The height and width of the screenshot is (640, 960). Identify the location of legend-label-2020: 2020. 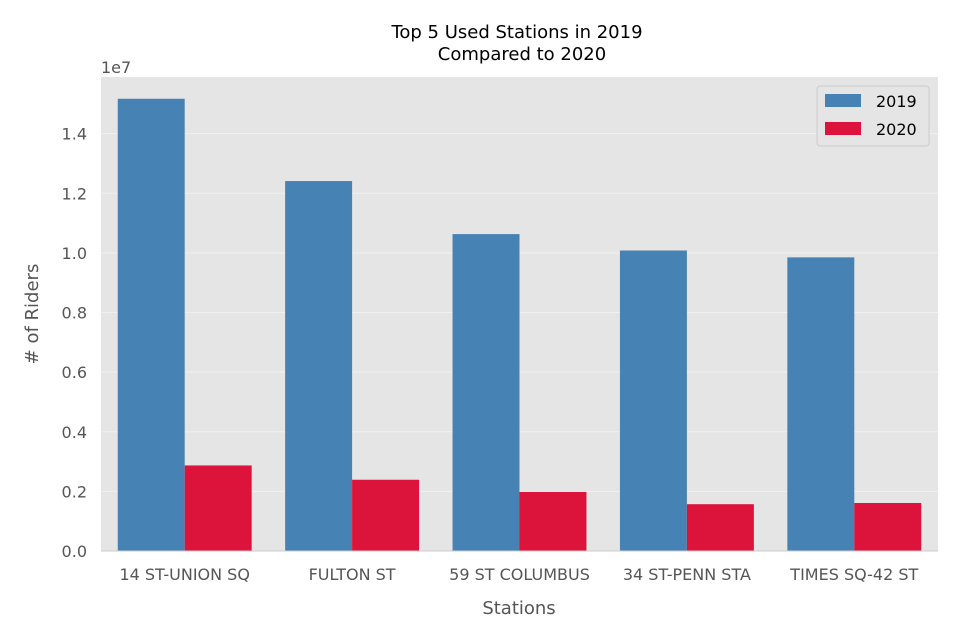
(896, 129).